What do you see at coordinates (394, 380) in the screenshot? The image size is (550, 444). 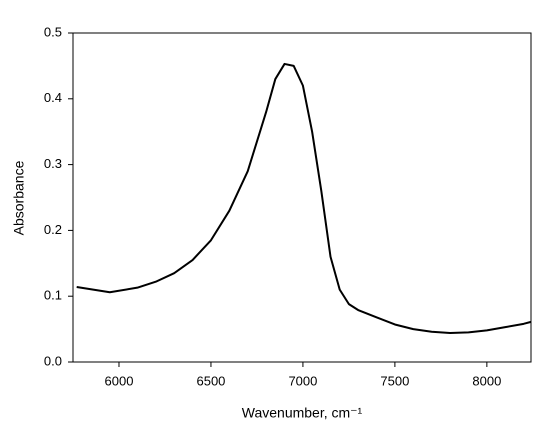 I see `x-tick-label: 7500` at bounding box center [394, 380].